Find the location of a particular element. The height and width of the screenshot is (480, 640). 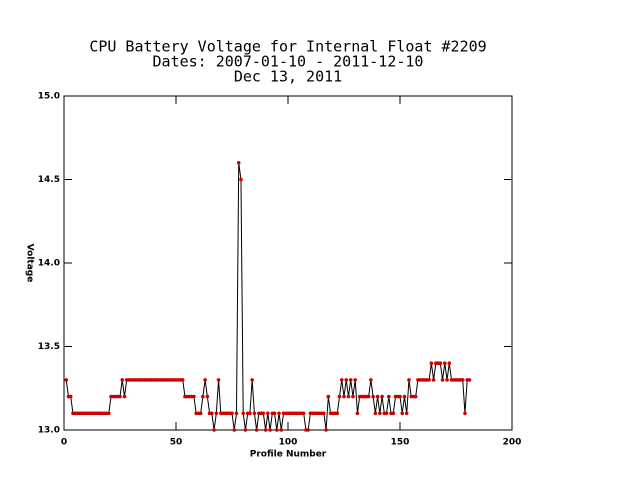

y-tick-label: 13.0 is located at coordinates (49, 431).